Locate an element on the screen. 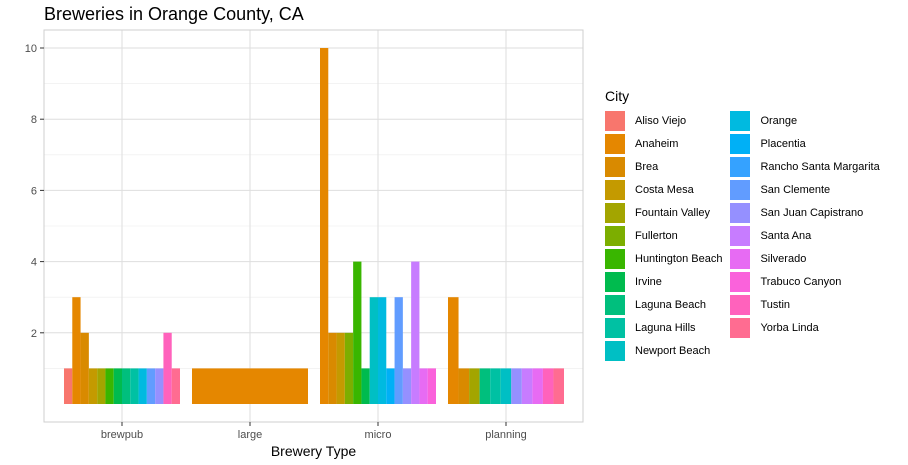 The height and width of the screenshot is (465, 908). legend-label: Placentia is located at coordinates (783, 143).